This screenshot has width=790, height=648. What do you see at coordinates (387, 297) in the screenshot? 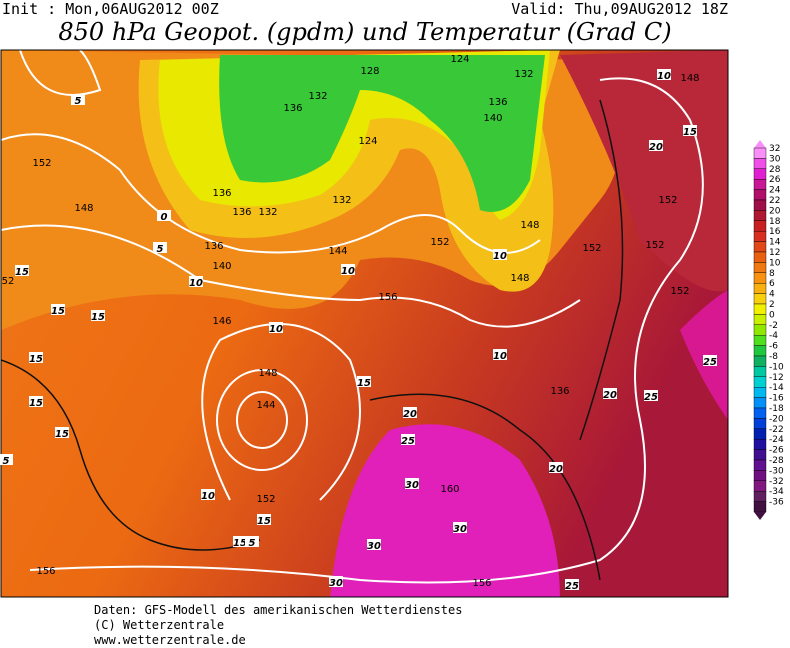
I see `geopotential-label: 156` at bounding box center [387, 297].